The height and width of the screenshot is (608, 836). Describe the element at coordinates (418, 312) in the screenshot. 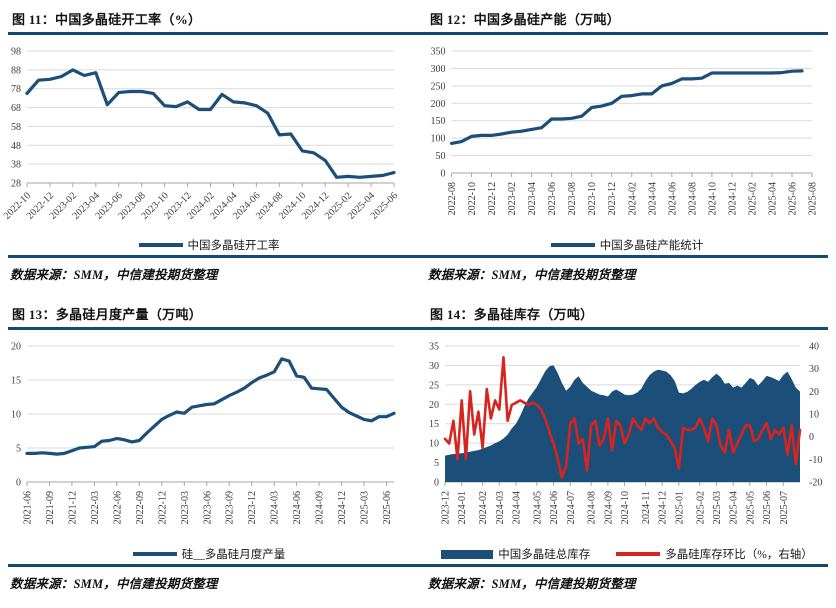

I see `titles-row-2: 图 13：多晶硅月度产量（万吨） 图 14：多晶硅库存（万吨）` at that location.